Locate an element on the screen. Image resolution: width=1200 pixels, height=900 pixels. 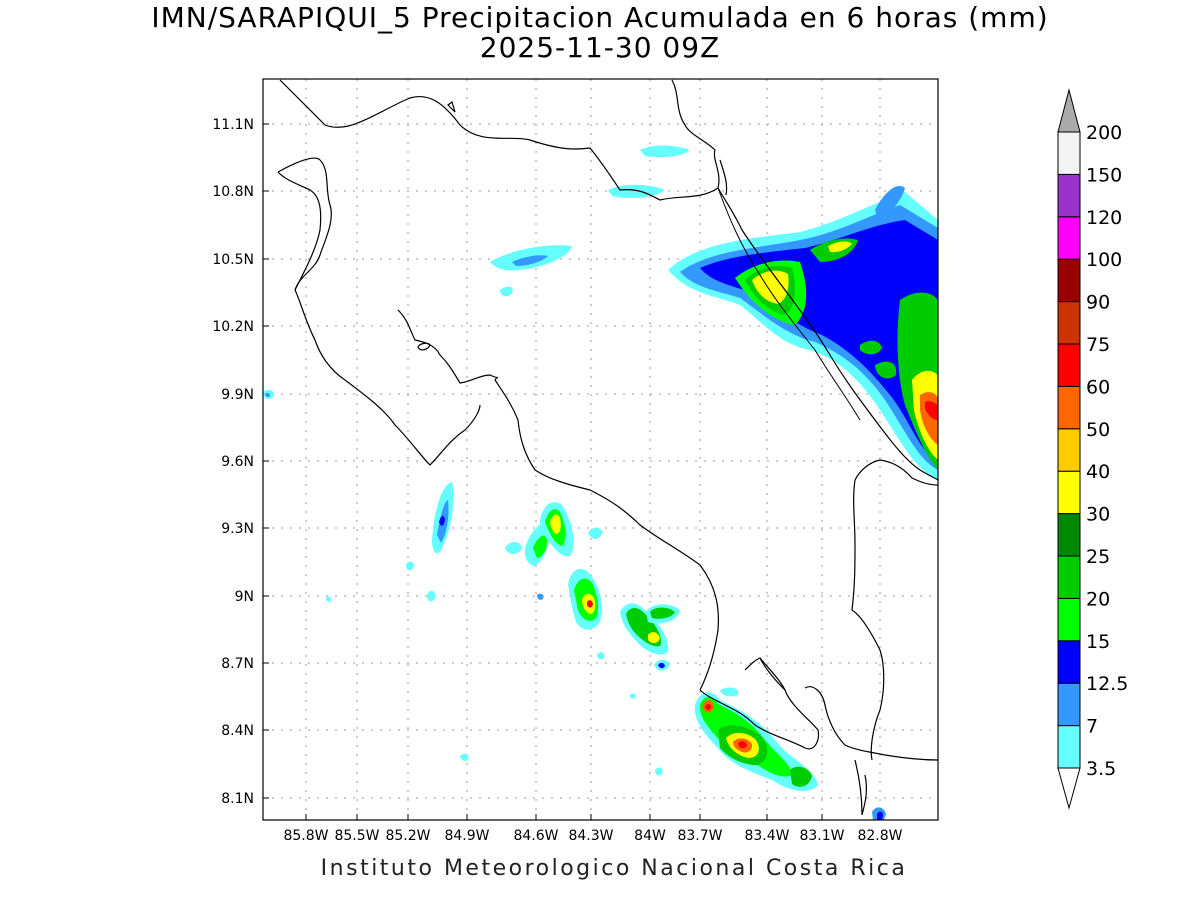
lon-label: 85.5W is located at coordinates (356, 836).